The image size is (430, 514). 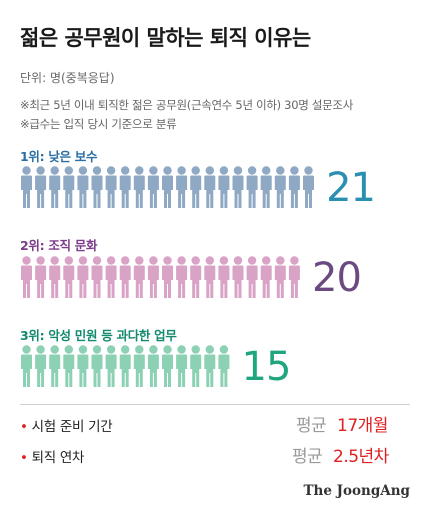 I want to click on rank-1-pictogram, so click(x=167, y=187).